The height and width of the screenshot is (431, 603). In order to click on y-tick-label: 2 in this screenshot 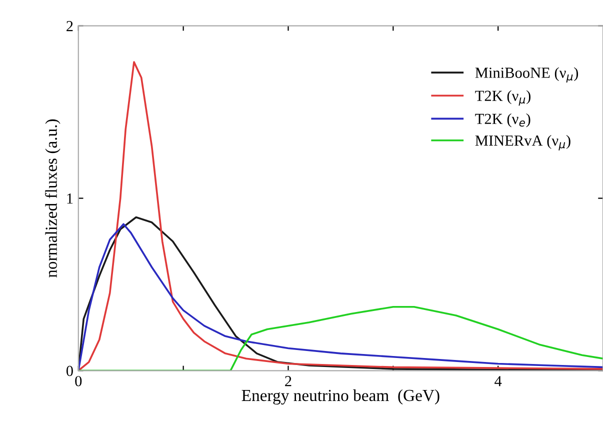, I will do `click(69, 26)`.